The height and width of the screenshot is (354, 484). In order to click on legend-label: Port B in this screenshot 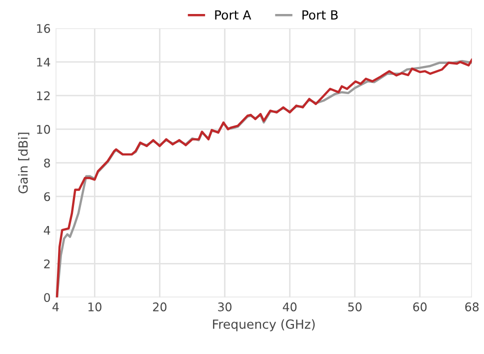, I will do `click(320, 15)`.